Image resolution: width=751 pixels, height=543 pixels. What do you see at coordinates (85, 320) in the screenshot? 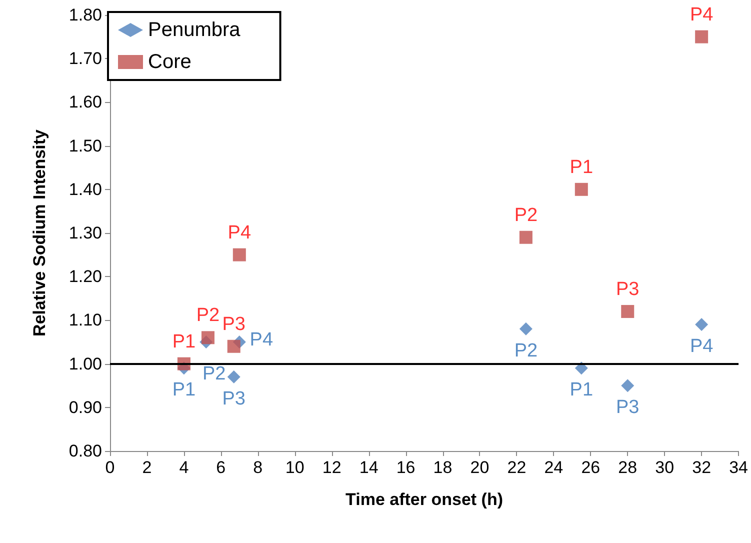
I see `y-tick-label: 1.10` at bounding box center [85, 320].